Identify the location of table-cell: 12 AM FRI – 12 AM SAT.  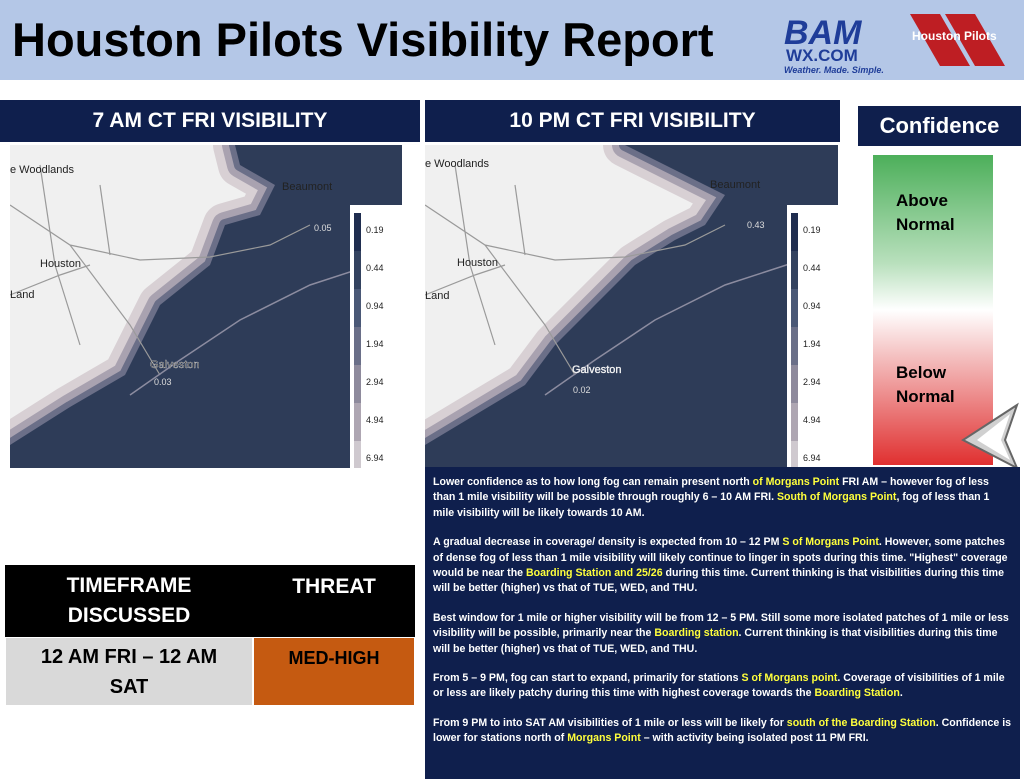
(129, 671).